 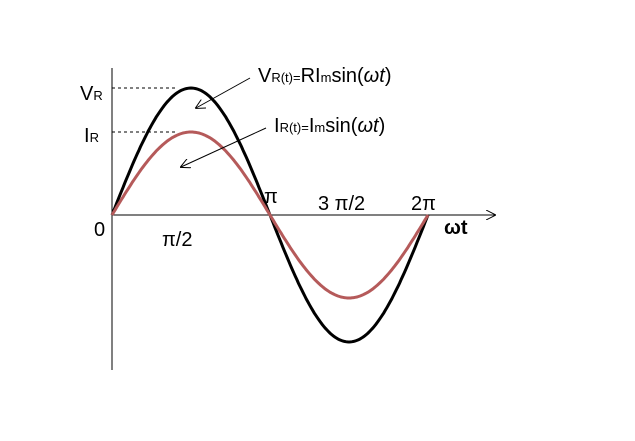 I want to click on tick-label: 3 π/2, so click(x=341, y=204).